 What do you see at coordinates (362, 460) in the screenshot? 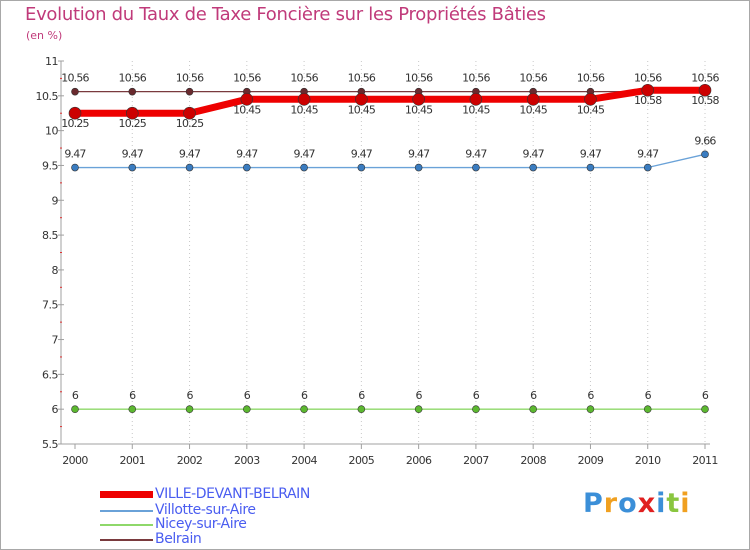
I see `x-tick-label: 2005` at bounding box center [362, 460].